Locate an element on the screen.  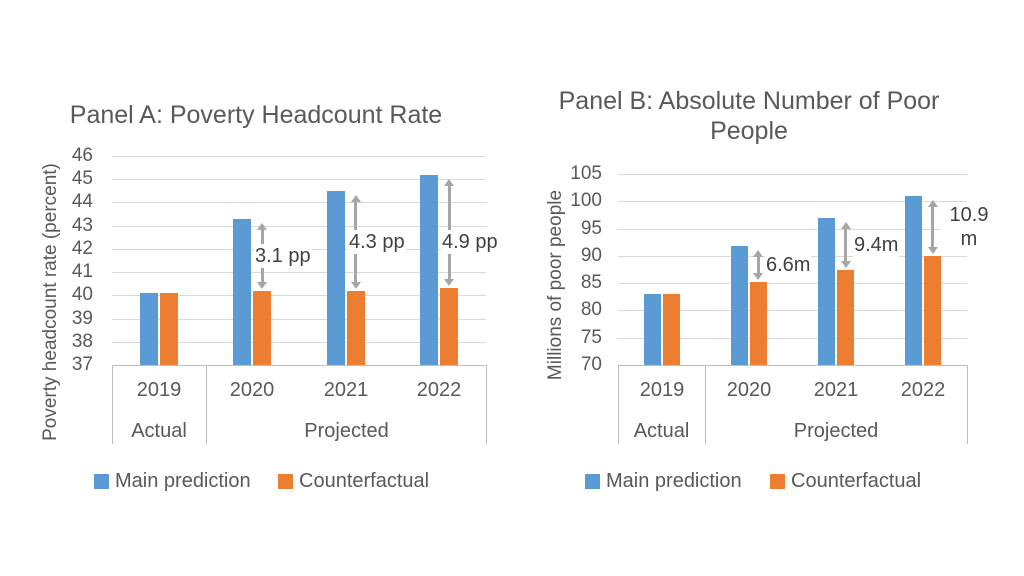
legend-swatch-counterfactual is located at coordinates (285, 481).